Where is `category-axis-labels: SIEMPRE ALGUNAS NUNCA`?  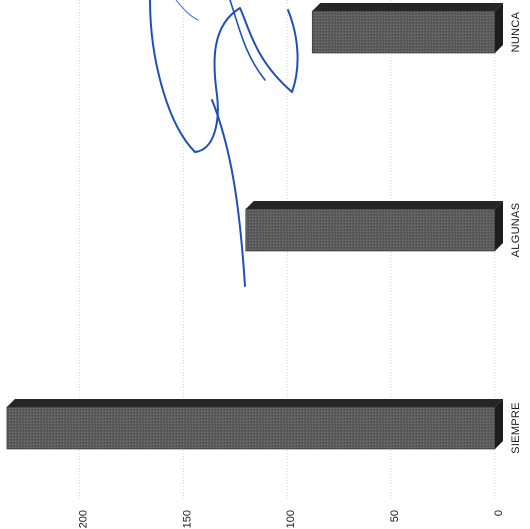 category-axis-labels: SIEMPRE ALGUNAS NUNCA is located at coordinates (516, 232).